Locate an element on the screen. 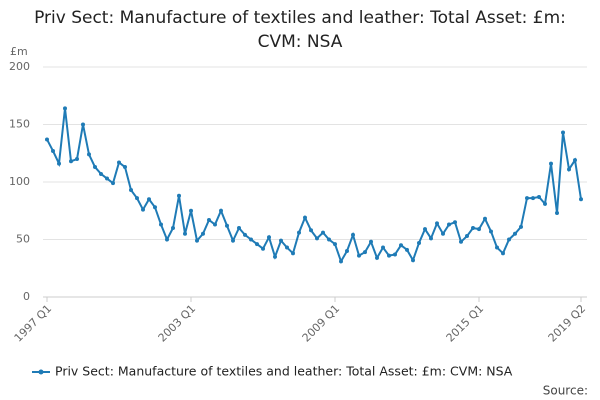 The height and width of the screenshot is (400, 600). x-tick-label: 2015 Q1 is located at coordinates (465, 323).